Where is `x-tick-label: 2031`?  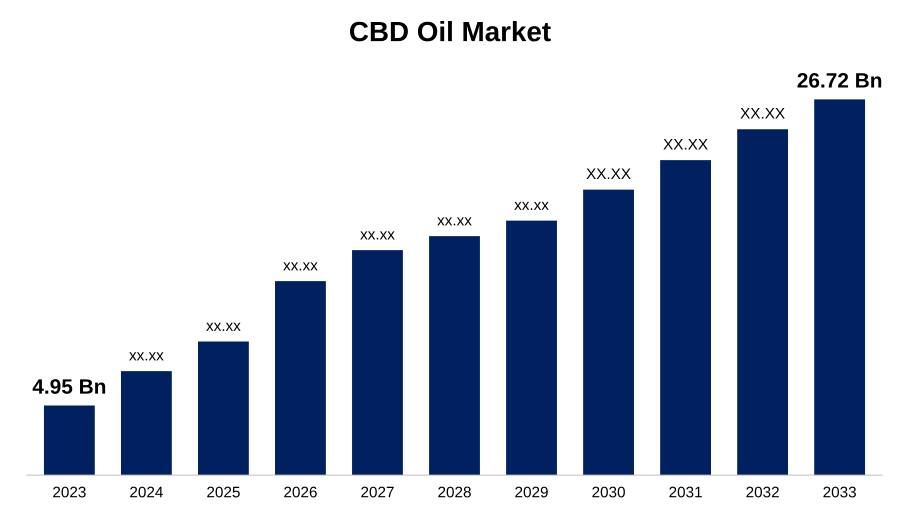
x-tick-label: 2031 is located at coordinates (685, 492).